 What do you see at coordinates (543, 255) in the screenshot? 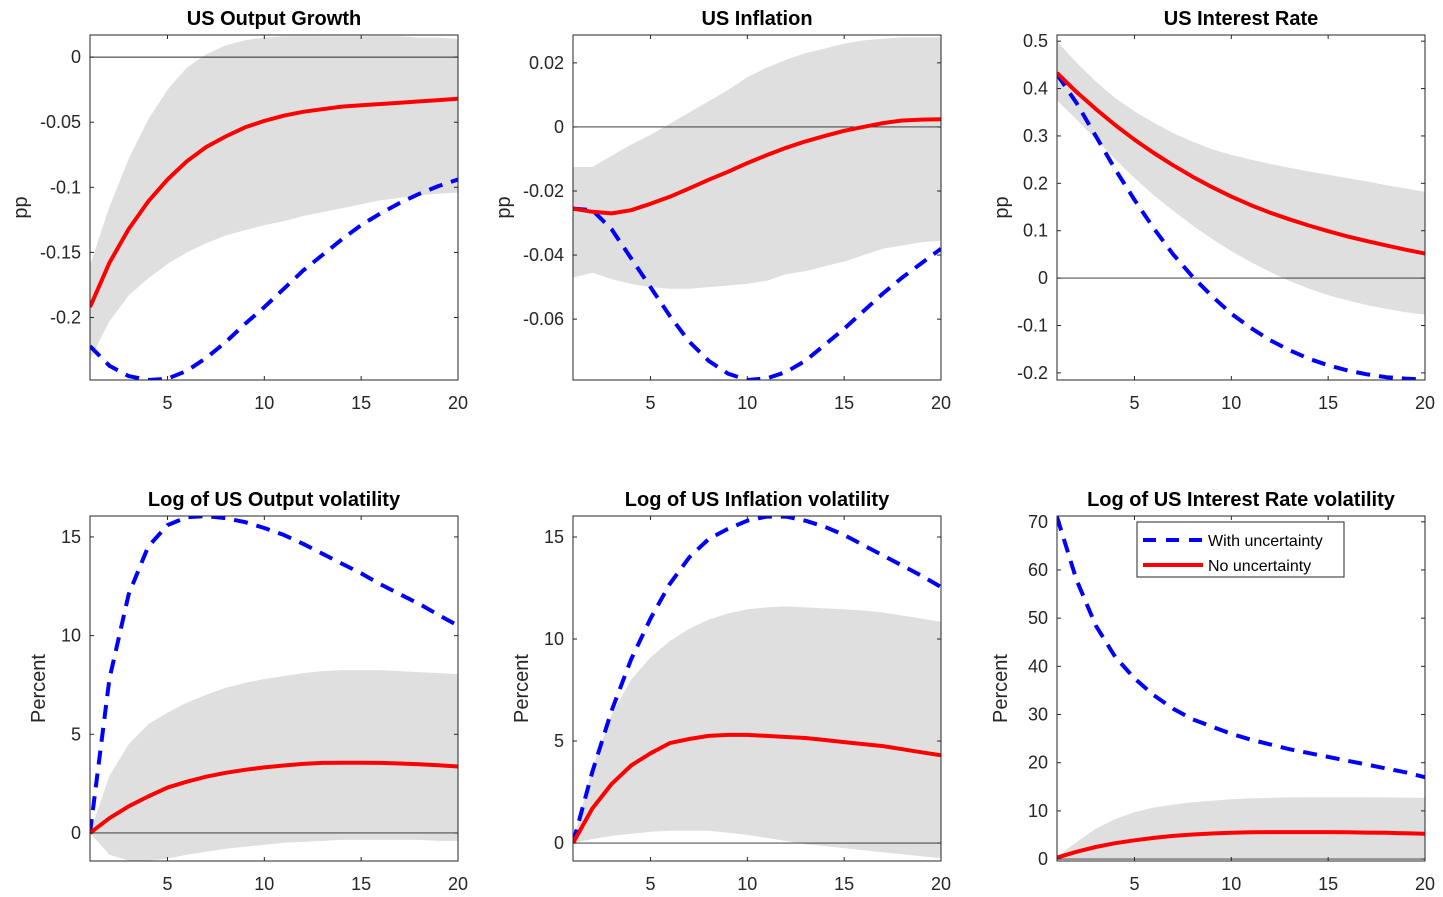
I see `y-tick-label: -0.04` at bounding box center [543, 255].